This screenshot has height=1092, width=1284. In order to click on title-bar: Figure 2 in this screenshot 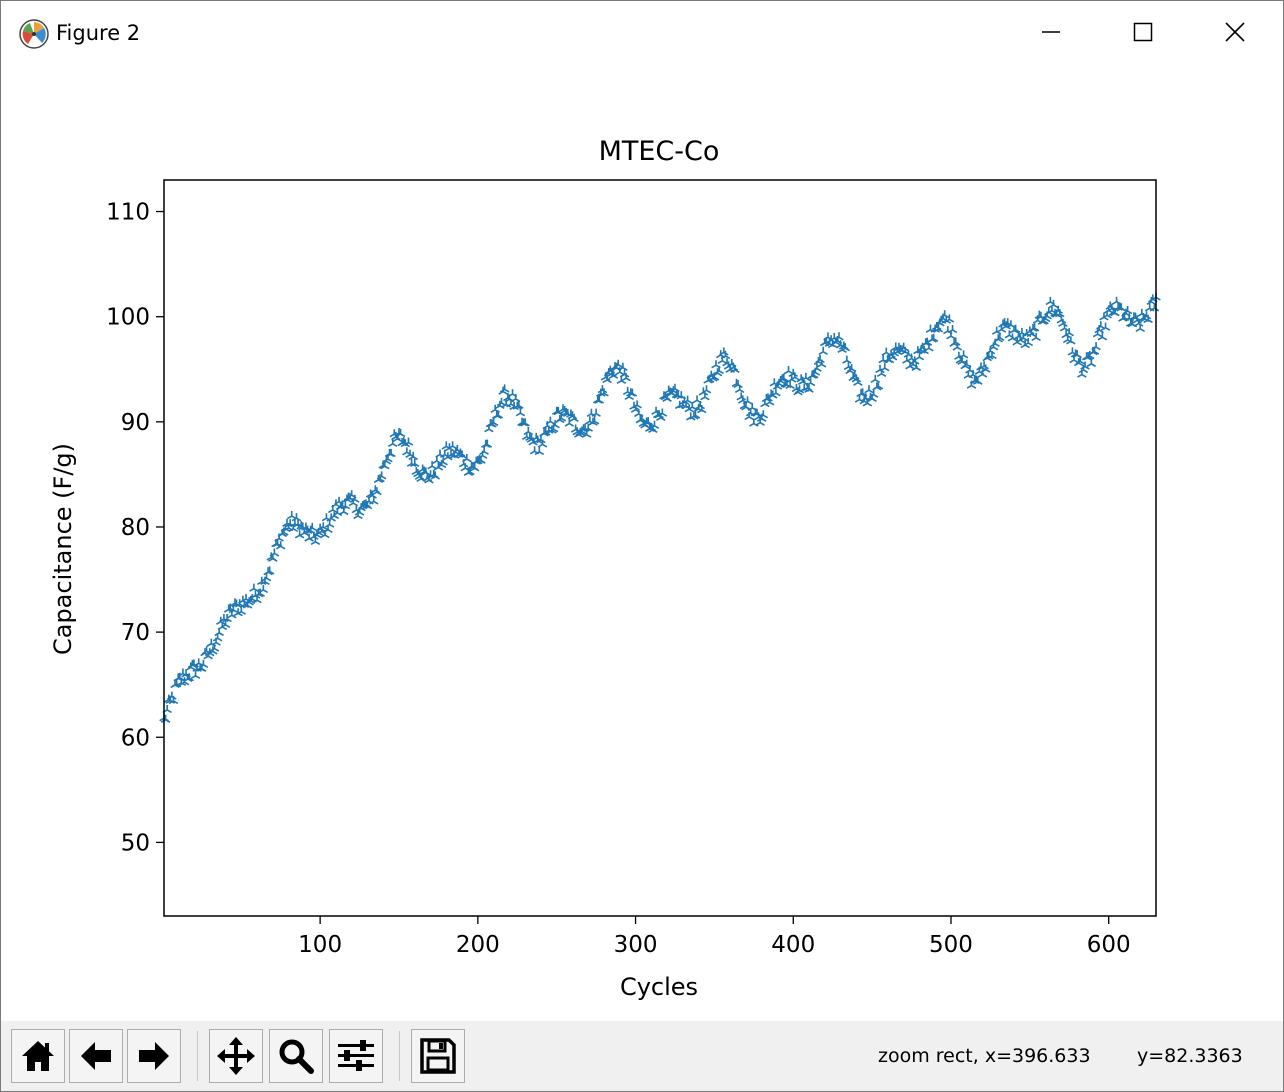, I will do `click(642, 32)`.